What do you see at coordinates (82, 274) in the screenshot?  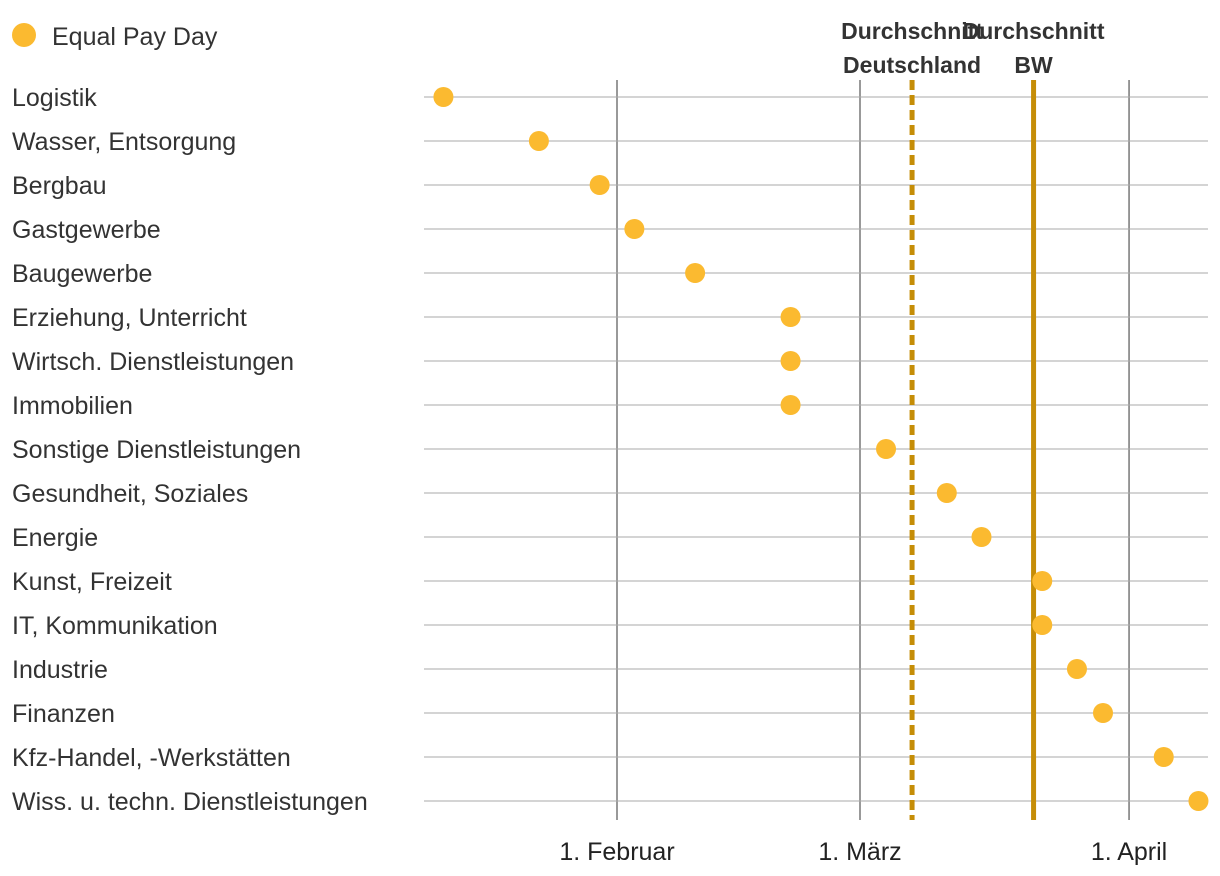 I see `category-label: Baugewerbe` at bounding box center [82, 274].